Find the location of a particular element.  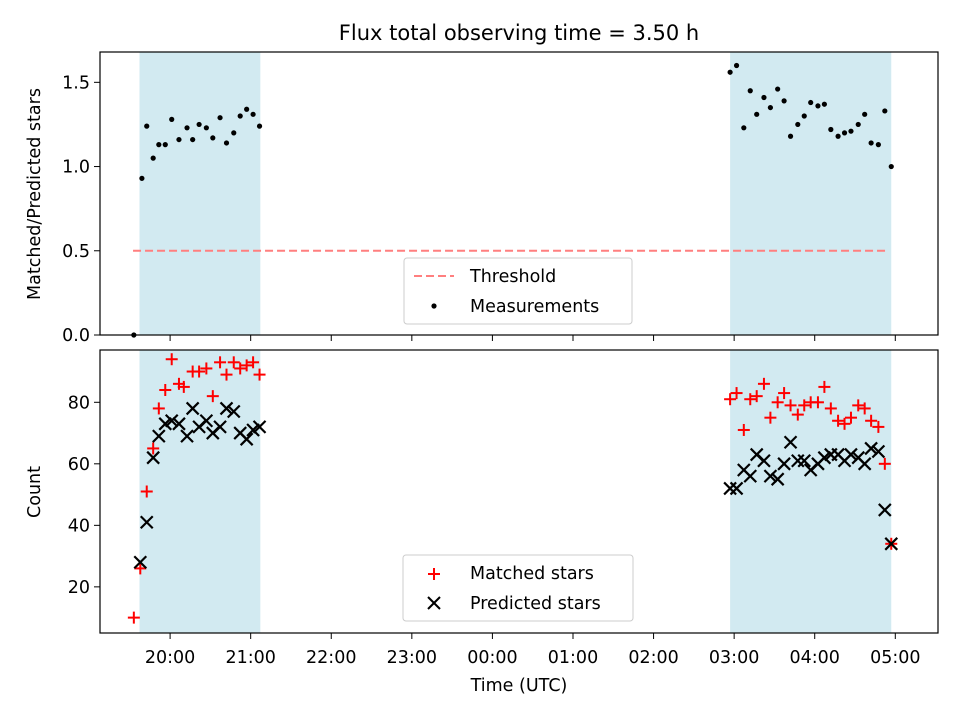

top-y-tick-label: 0.0 is located at coordinates (76, 336).